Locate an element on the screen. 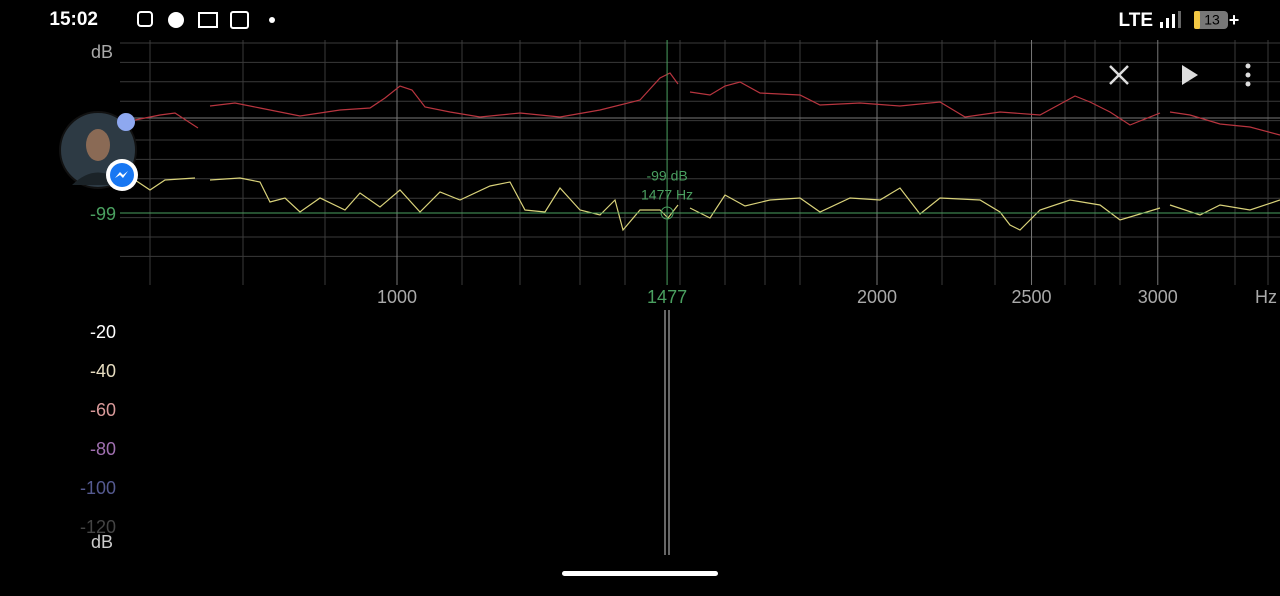  signal-icon is located at coordinates (1170, 19).